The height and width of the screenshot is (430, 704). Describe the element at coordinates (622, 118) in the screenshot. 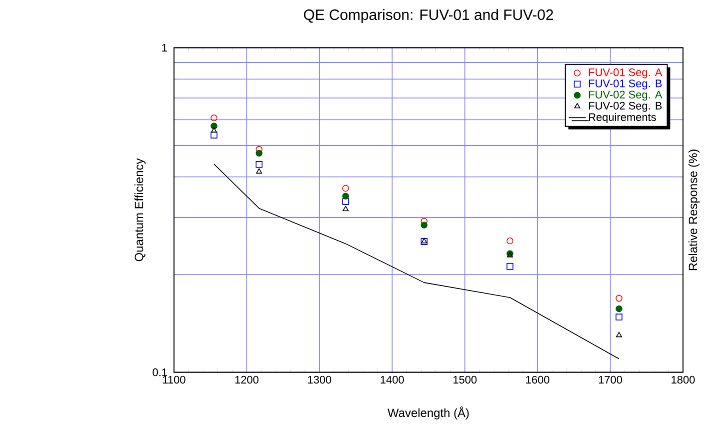

I see `legend-label: Requirements` at that location.